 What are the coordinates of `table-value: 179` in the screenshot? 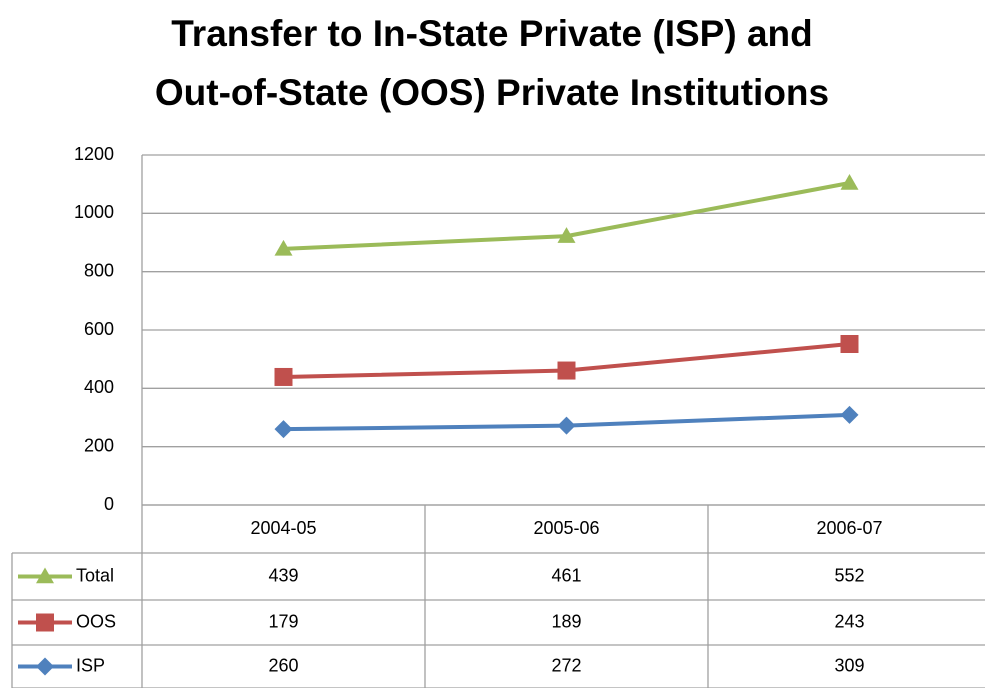 It's located at (283, 621).